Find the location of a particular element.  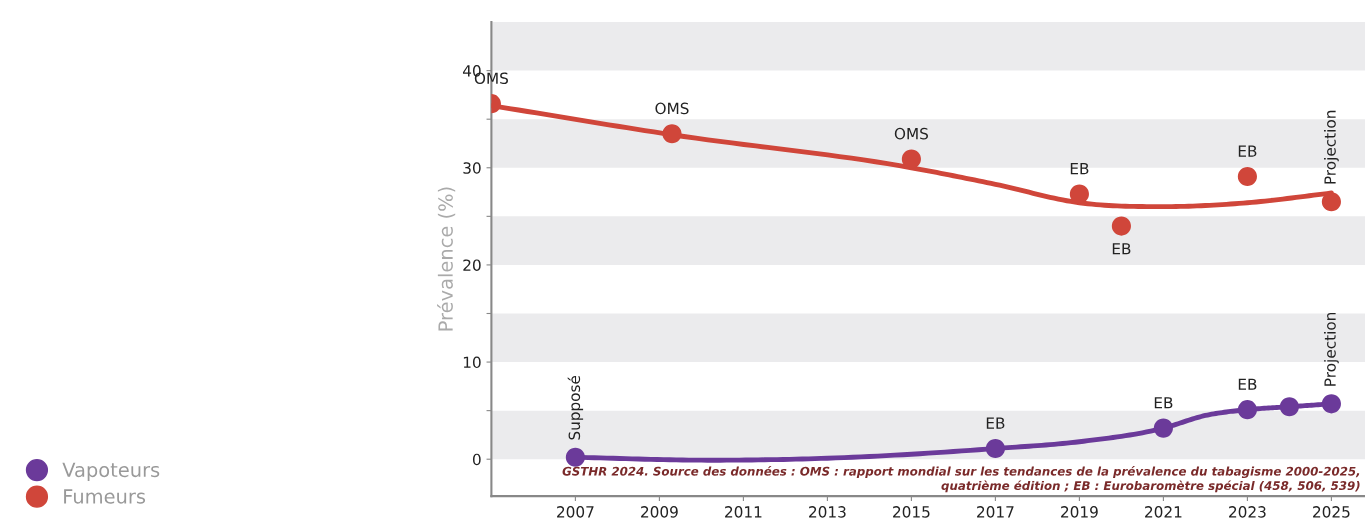

y-tick-label: 20 is located at coordinates (472, 265).